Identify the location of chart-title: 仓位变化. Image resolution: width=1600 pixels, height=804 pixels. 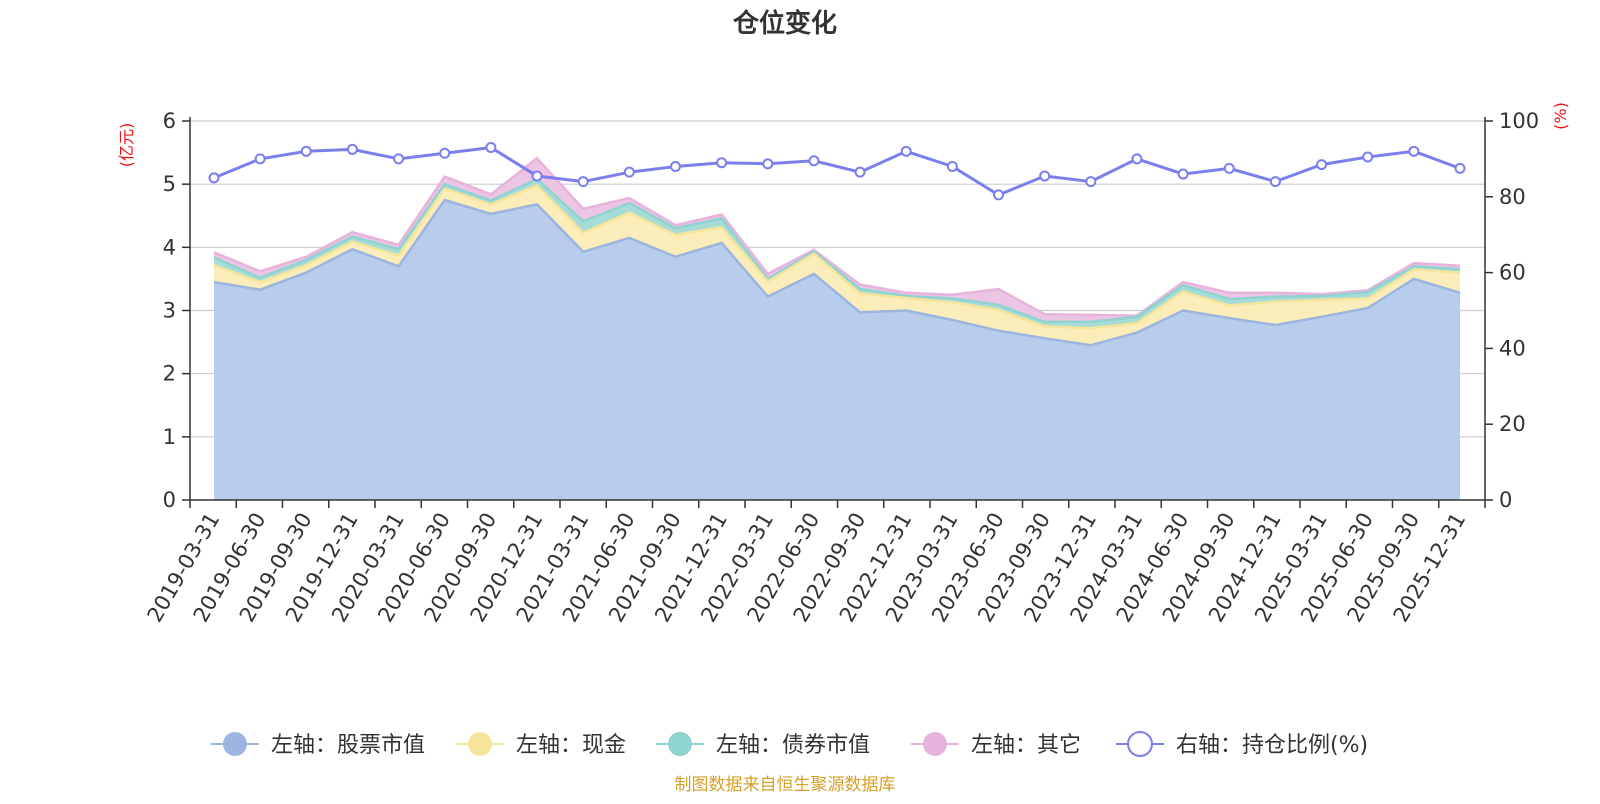
(784, 23).